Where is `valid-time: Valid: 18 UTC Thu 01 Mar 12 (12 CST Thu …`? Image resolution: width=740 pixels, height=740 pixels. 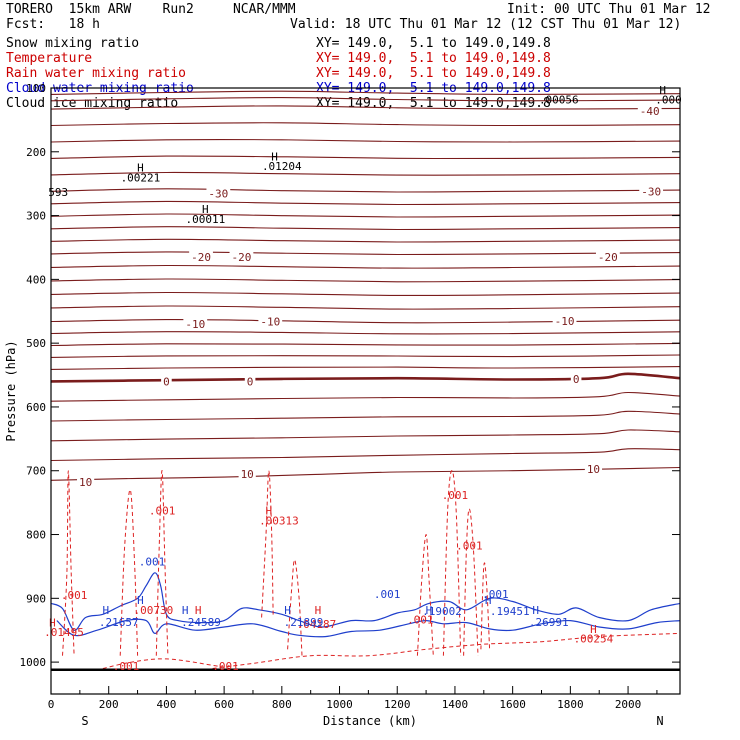 valid-time: Valid: 18 UTC Thu 01 Mar 12 (12 CST Thu … is located at coordinates (486, 24).